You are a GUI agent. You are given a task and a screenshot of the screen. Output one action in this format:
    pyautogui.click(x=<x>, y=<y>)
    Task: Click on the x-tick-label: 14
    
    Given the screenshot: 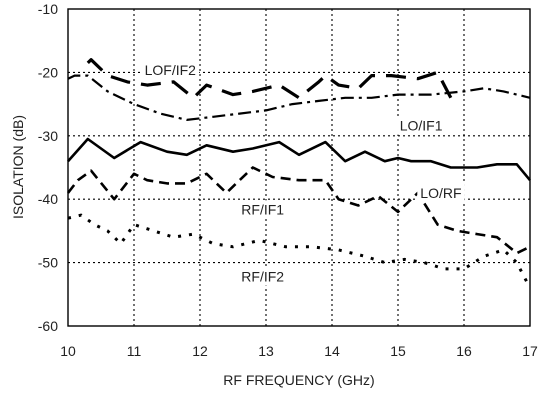 What is the action you would take?
    pyautogui.click(x=332, y=351)
    